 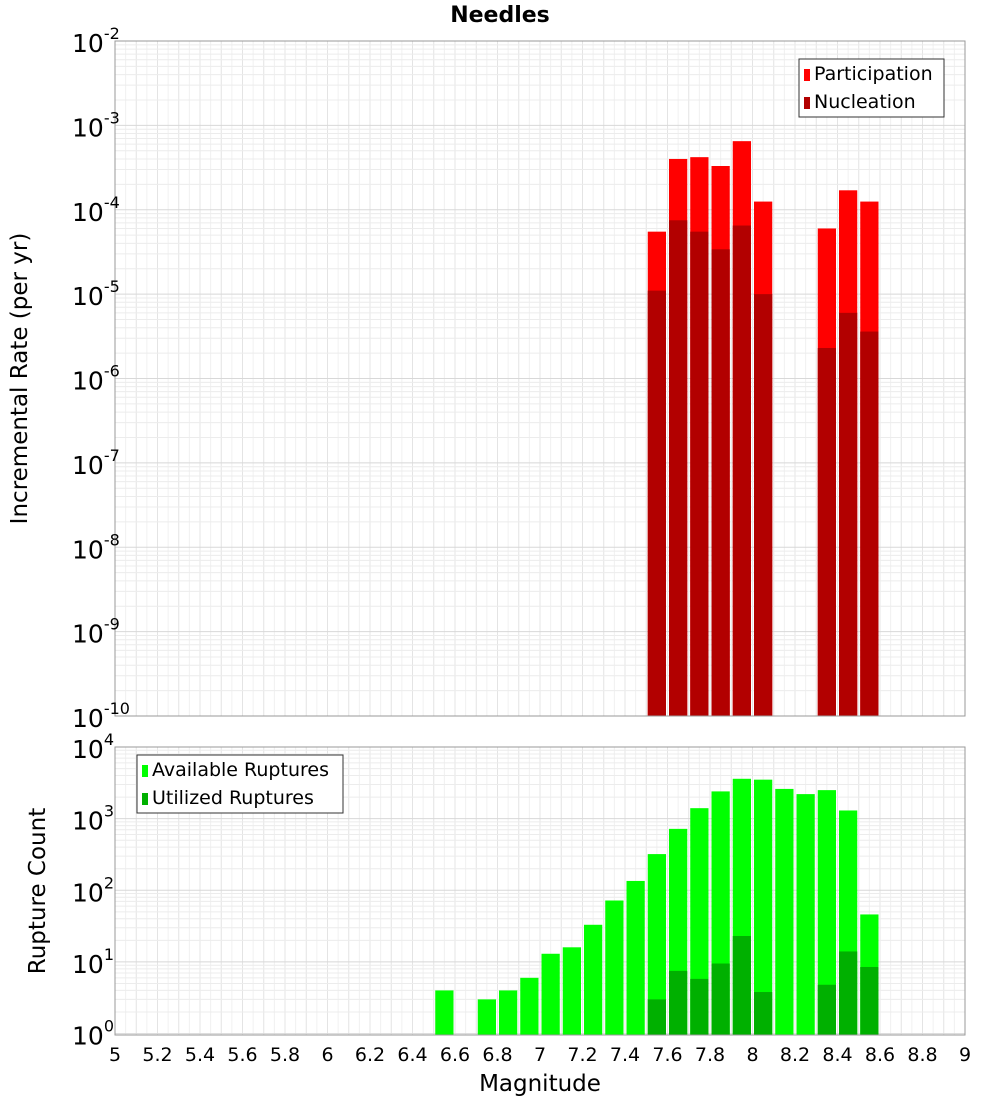 What do you see at coordinates (922, 1055) in the screenshot?
I see `x-tick-label: 8.8` at bounding box center [922, 1055].